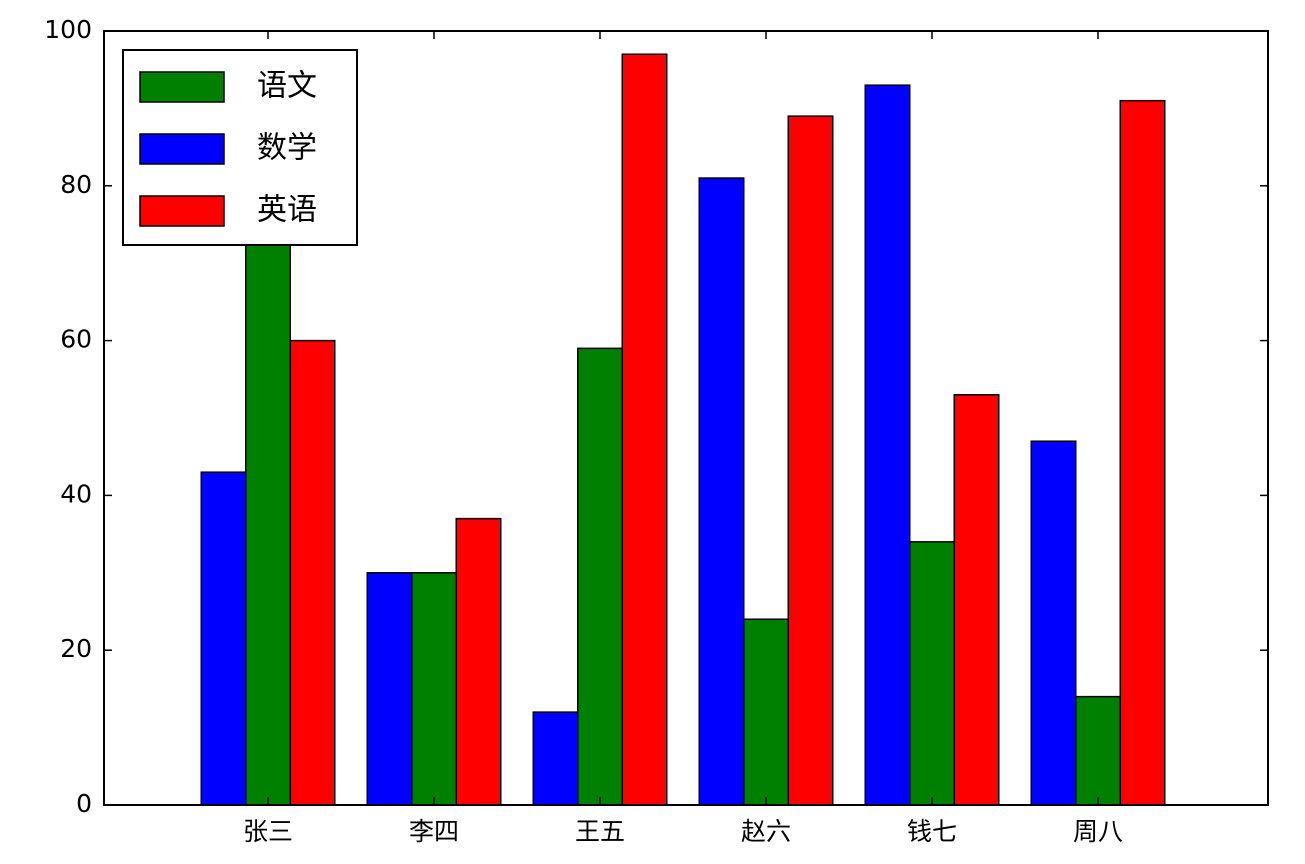 This screenshot has height=864, width=1305. I want to click on x-tick-label: 赵六, so click(766, 831).